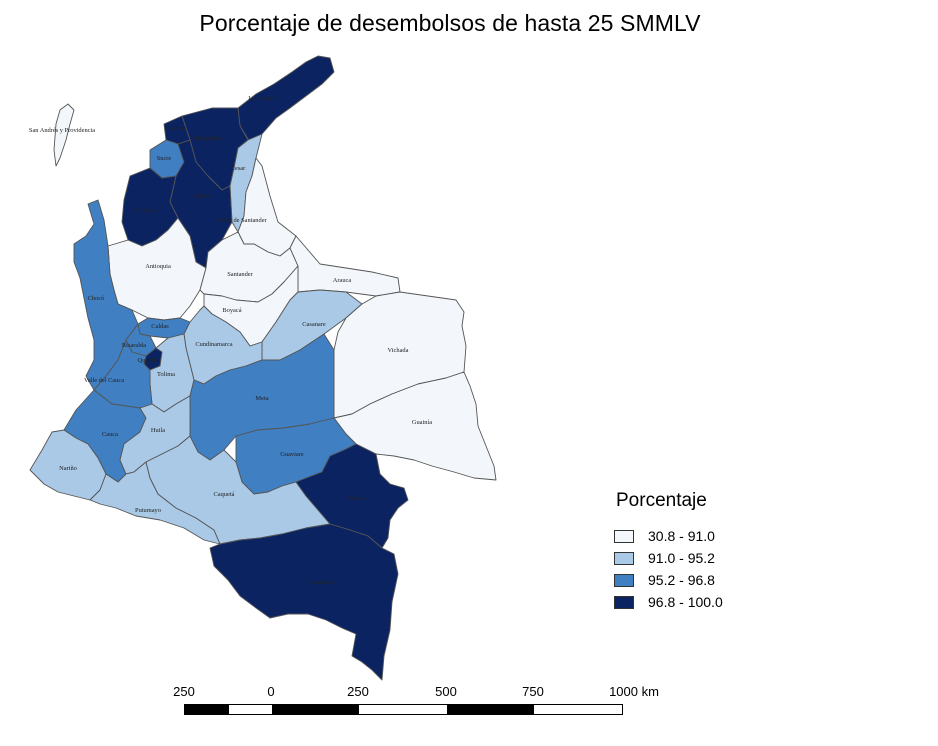  What do you see at coordinates (292, 454) in the screenshot?
I see `dept-label-guaviare: Guaviare` at bounding box center [292, 454].